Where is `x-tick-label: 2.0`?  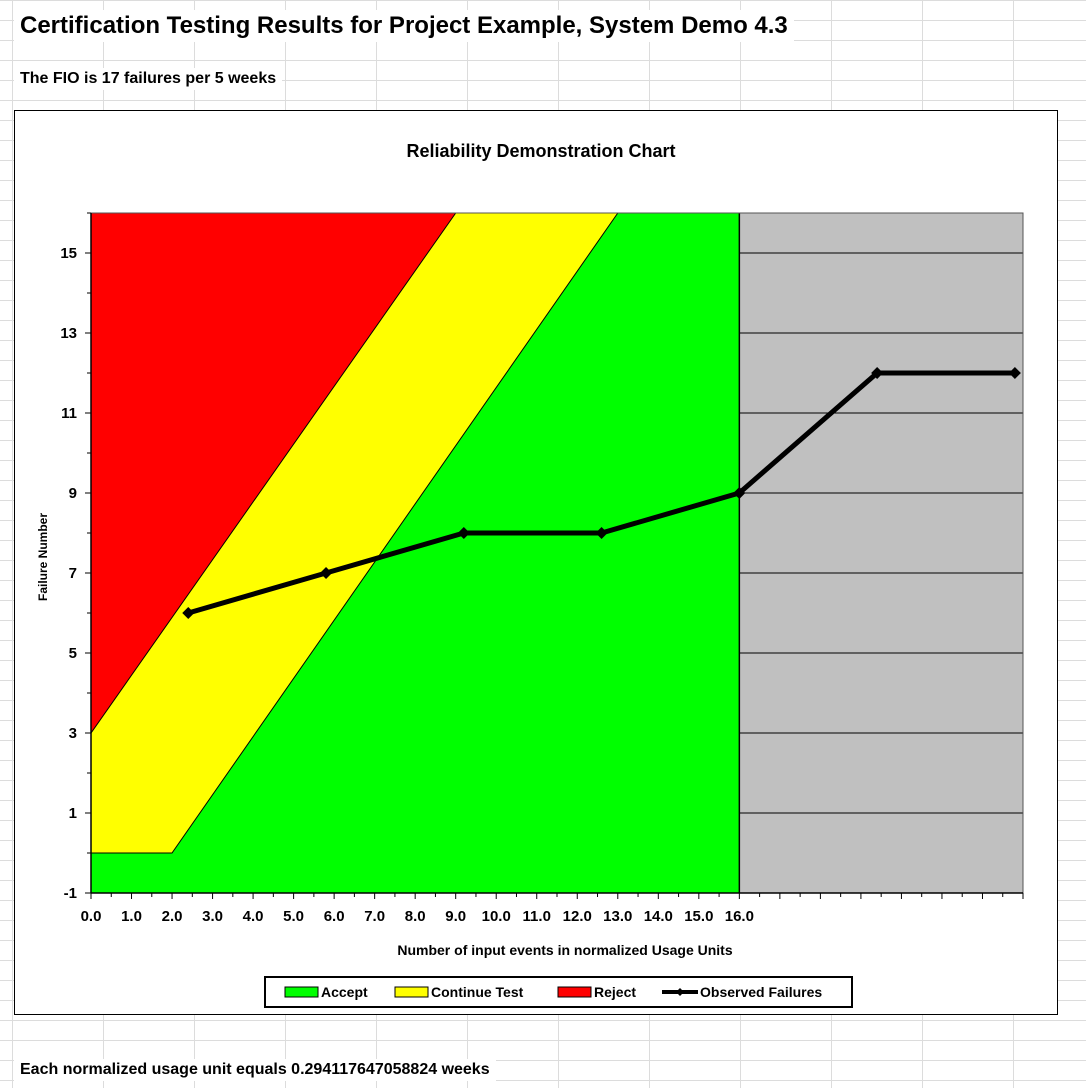
x-tick-label: 2.0 is located at coordinates (172, 916).